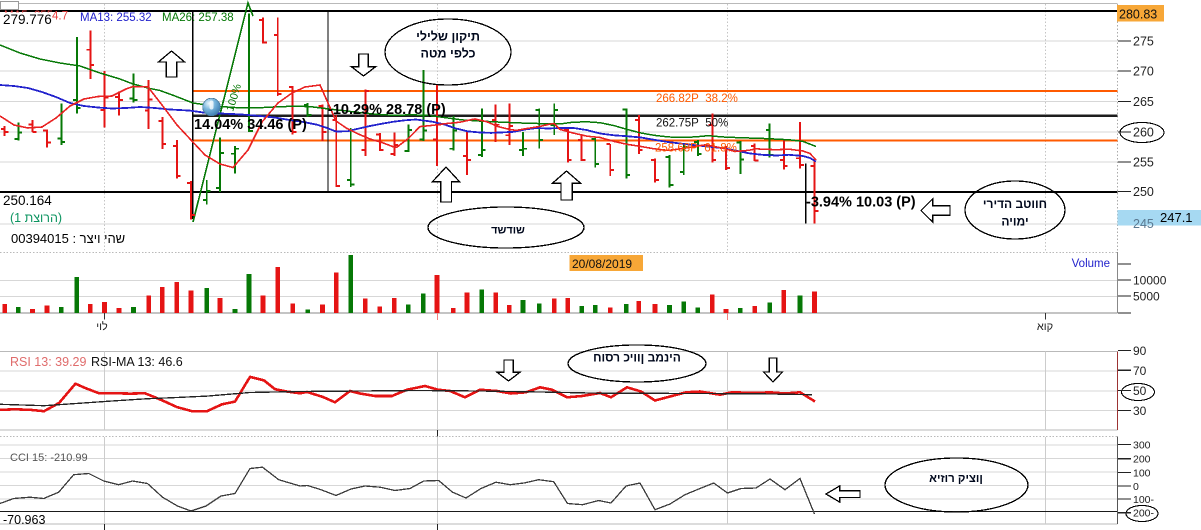 This screenshot has width=1201, height=530. What do you see at coordinates (602, 264) in the screenshot?
I see `svg-text: 20/08/2019` at bounding box center [602, 264].